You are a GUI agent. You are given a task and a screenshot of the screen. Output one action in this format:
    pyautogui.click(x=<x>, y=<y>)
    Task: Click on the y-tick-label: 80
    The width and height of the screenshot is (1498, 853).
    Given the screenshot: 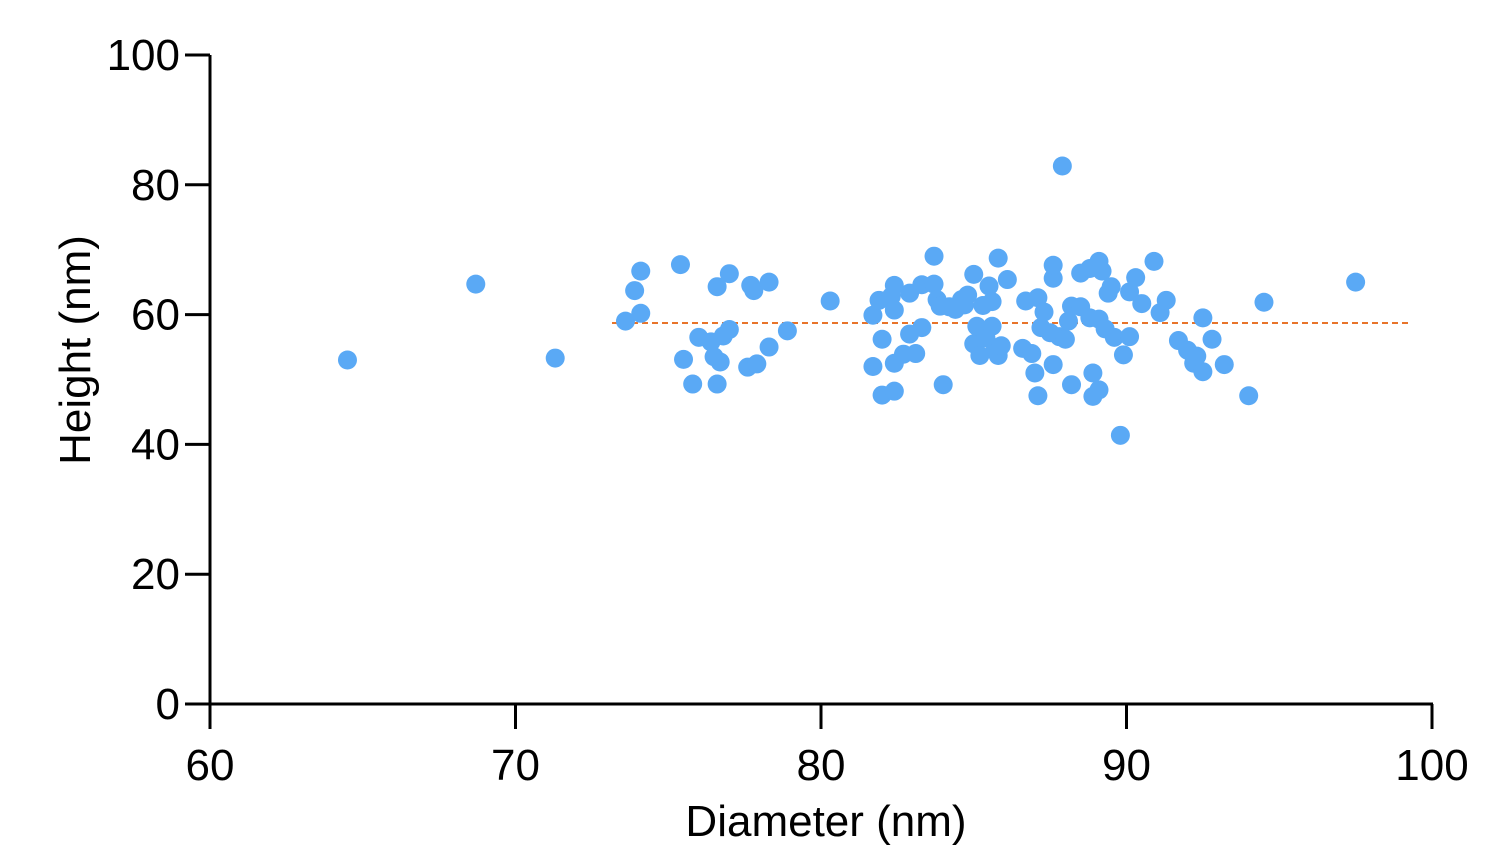 What is the action you would take?
    pyautogui.click(x=155, y=185)
    